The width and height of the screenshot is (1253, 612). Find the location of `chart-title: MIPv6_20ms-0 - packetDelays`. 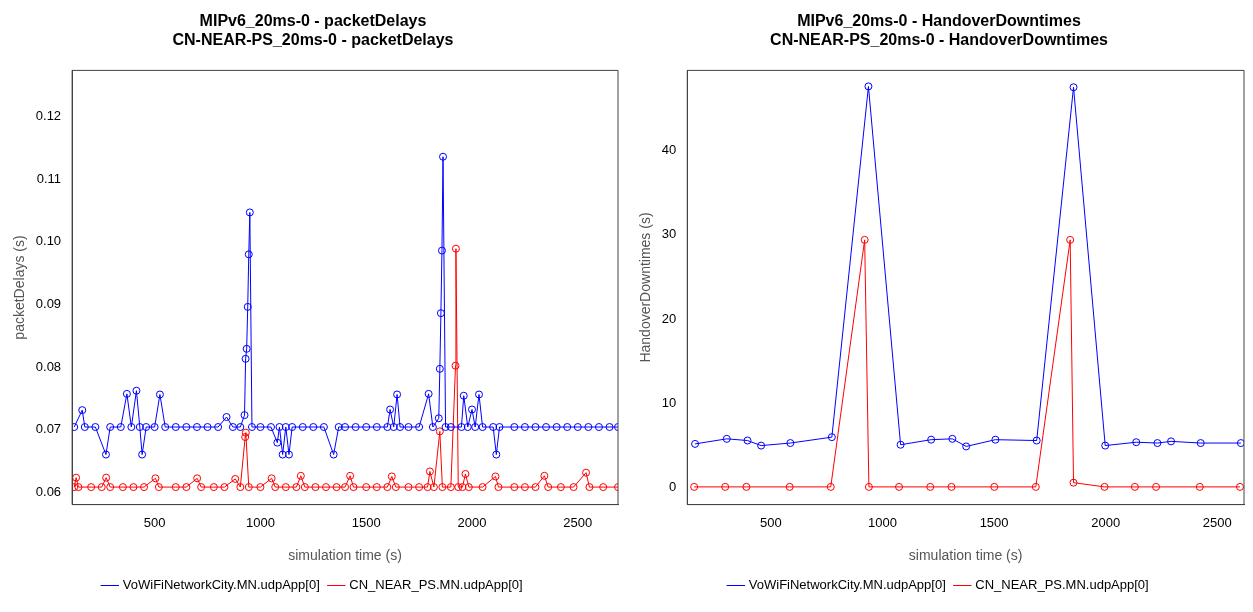

chart-title: MIPv6_20ms-0 - packetDelays is located at coordinates (313, 21).